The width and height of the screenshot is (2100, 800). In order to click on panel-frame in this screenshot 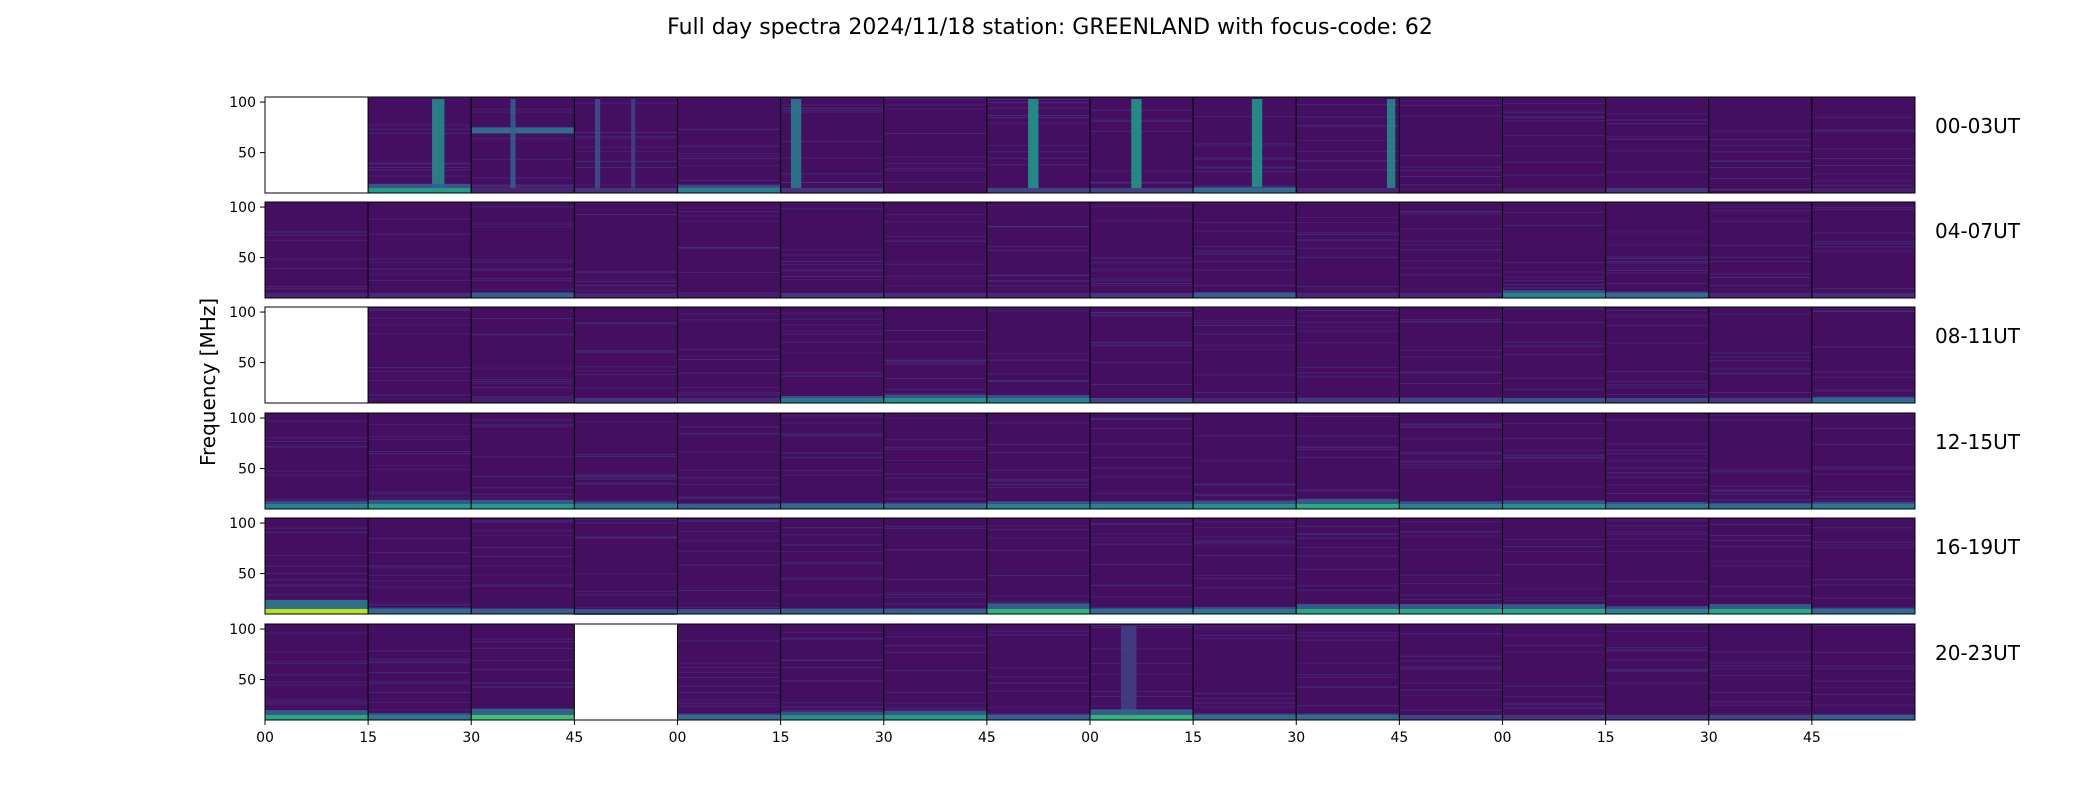, I will do `click(1863, 566)`.